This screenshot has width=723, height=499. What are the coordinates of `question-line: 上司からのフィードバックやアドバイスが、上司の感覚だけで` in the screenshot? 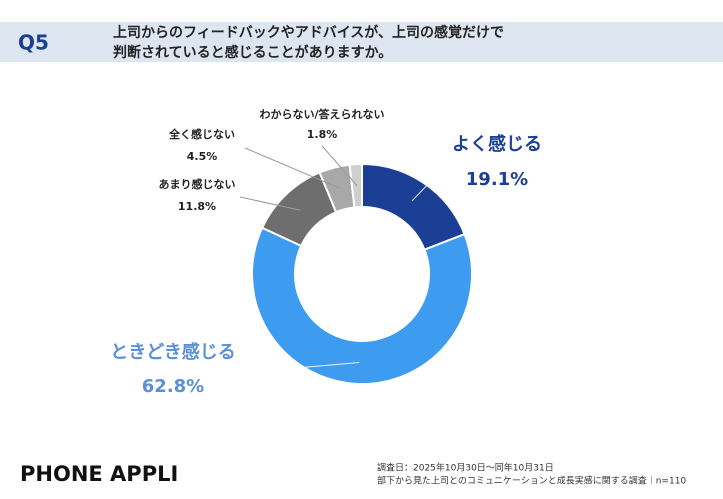 It's located at (308, 32).